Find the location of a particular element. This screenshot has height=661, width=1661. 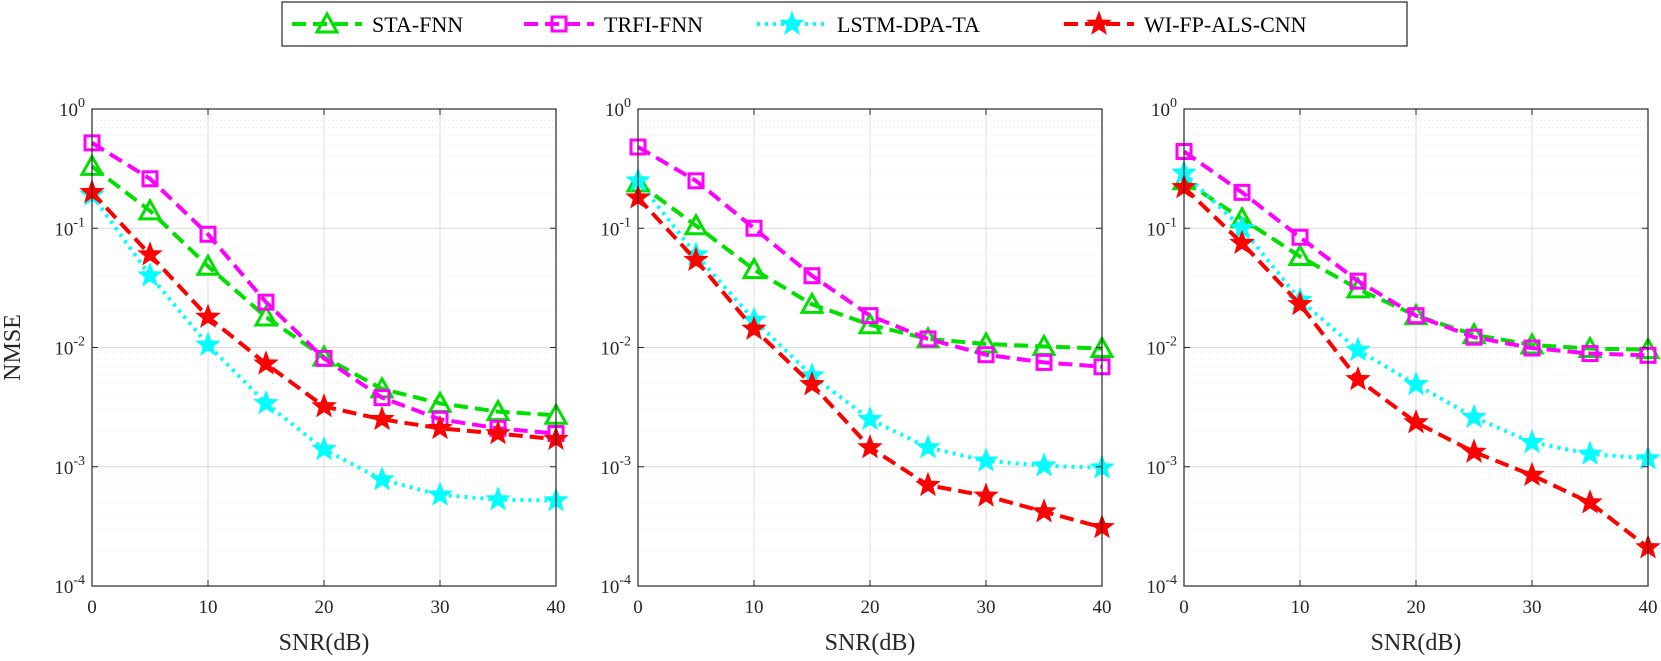

legend: STA-FNN TRFI-FNN LSTM-DPA-TA WI-FP-ALS-CNN is located at coordinates (844, 24).